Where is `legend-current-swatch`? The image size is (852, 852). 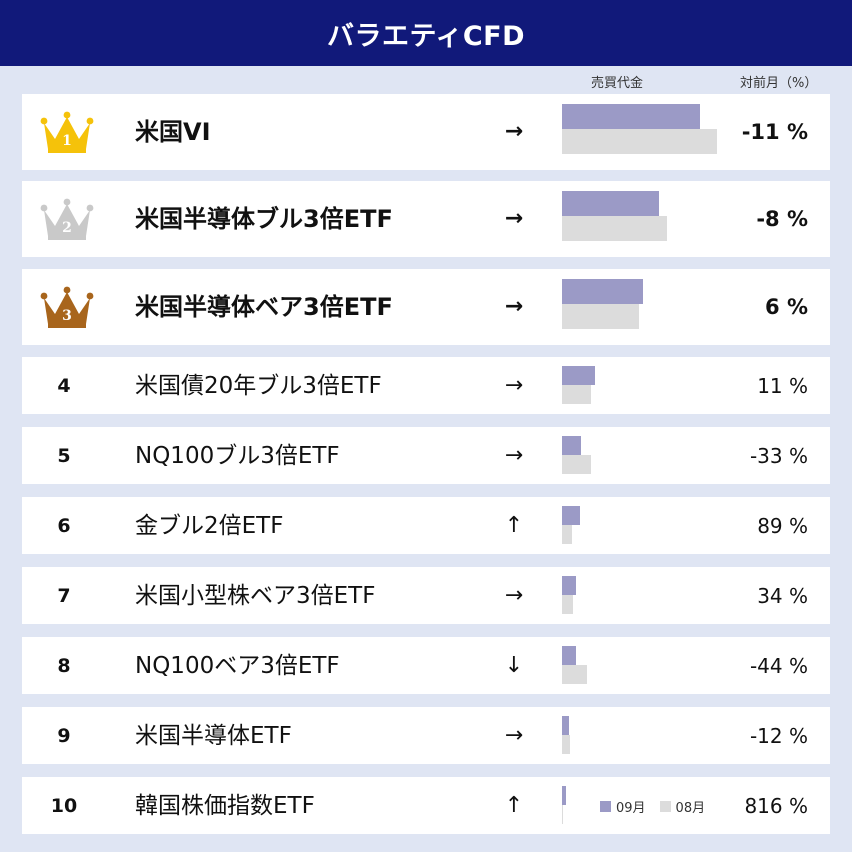 legend-current-swatch is located at coordinates (605, 806).